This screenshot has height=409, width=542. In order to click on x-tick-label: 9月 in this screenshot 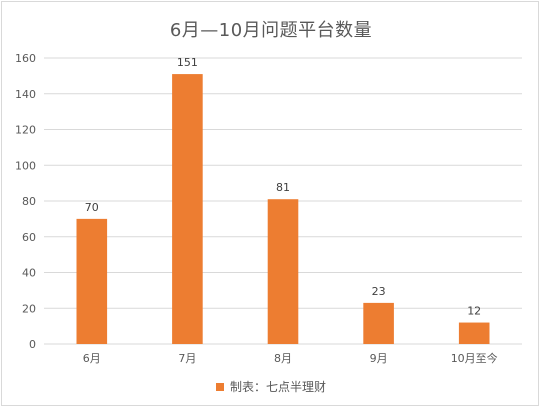, I will do `click(379, 358)`.